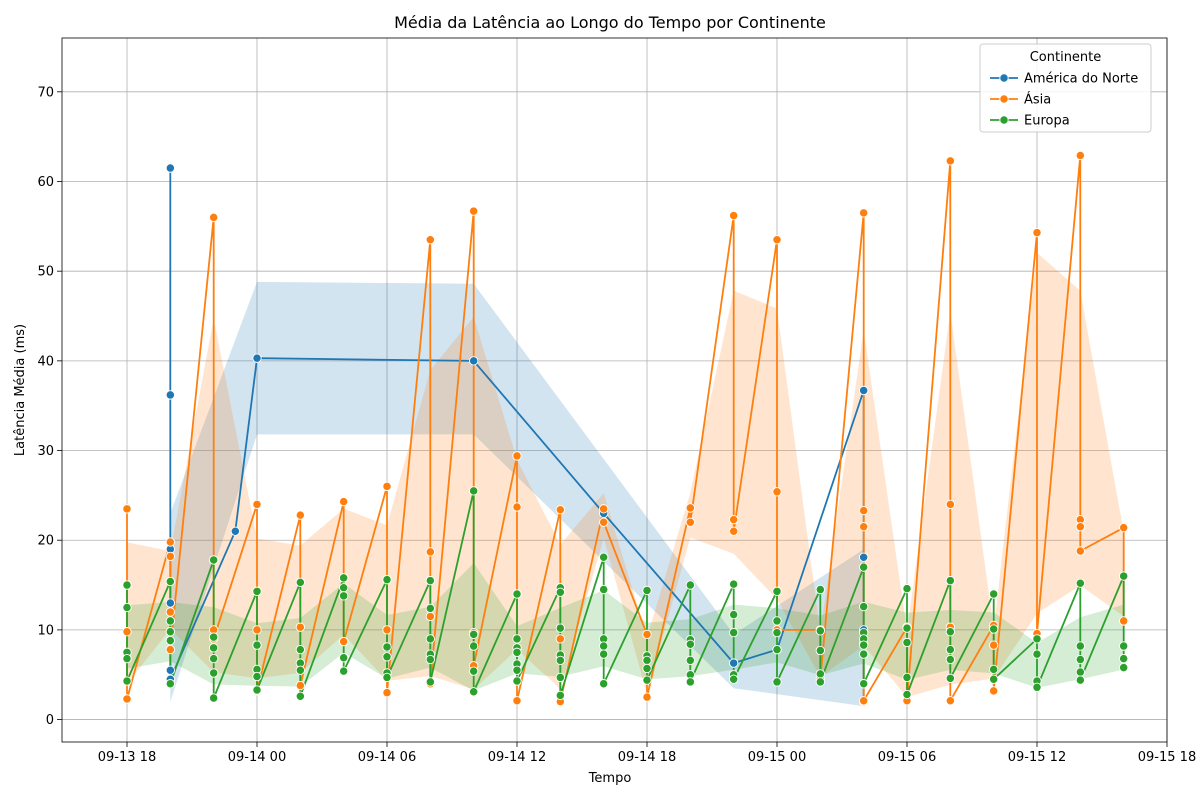  I want to click on legend-label: Ásia, so click(1037, 100).